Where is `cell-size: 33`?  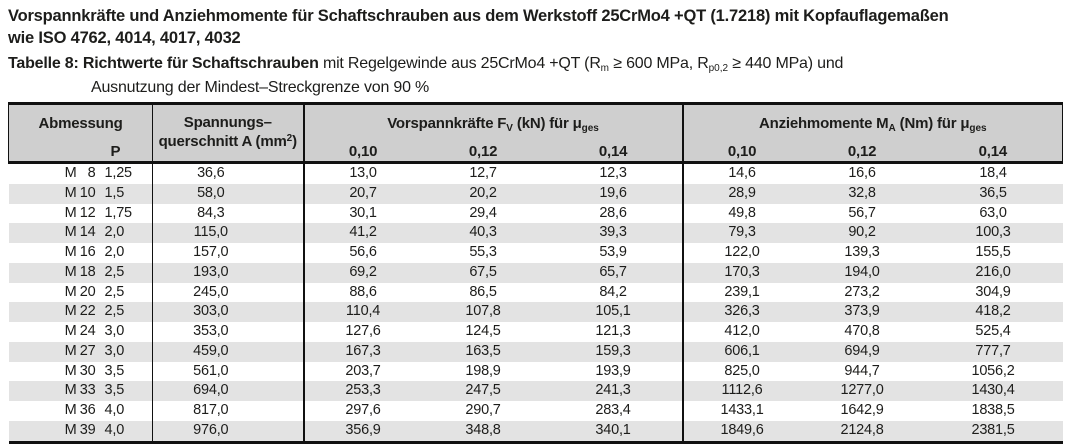 cell-size: 33 is located at coordinates (90, 391).